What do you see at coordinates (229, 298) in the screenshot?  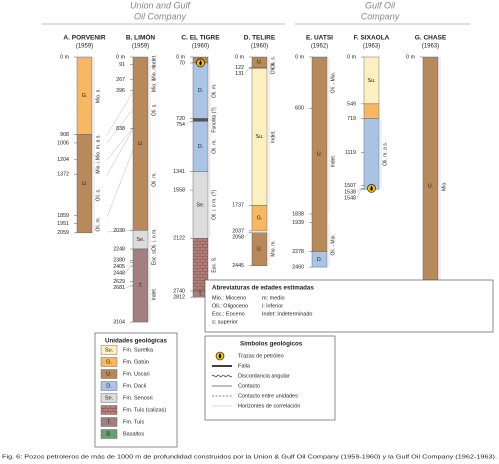 I see `abbr: Mio.: Mioceno` at bounding box center [229, 298].